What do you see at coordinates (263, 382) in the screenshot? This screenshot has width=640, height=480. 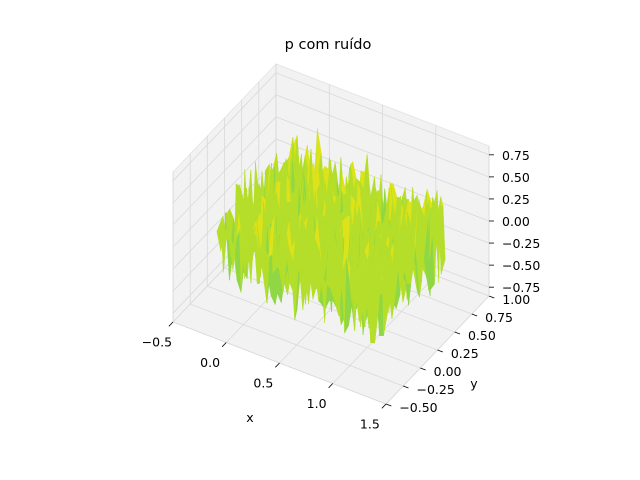 I see `x-tick-label: 0.5` at bounding box center [263, 382].